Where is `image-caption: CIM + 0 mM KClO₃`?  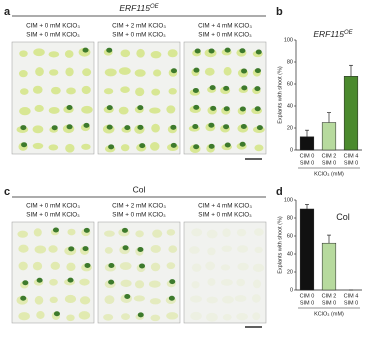 image-caption: CIM + 0 mM KClO₃ is located at coordinates (53, 206).